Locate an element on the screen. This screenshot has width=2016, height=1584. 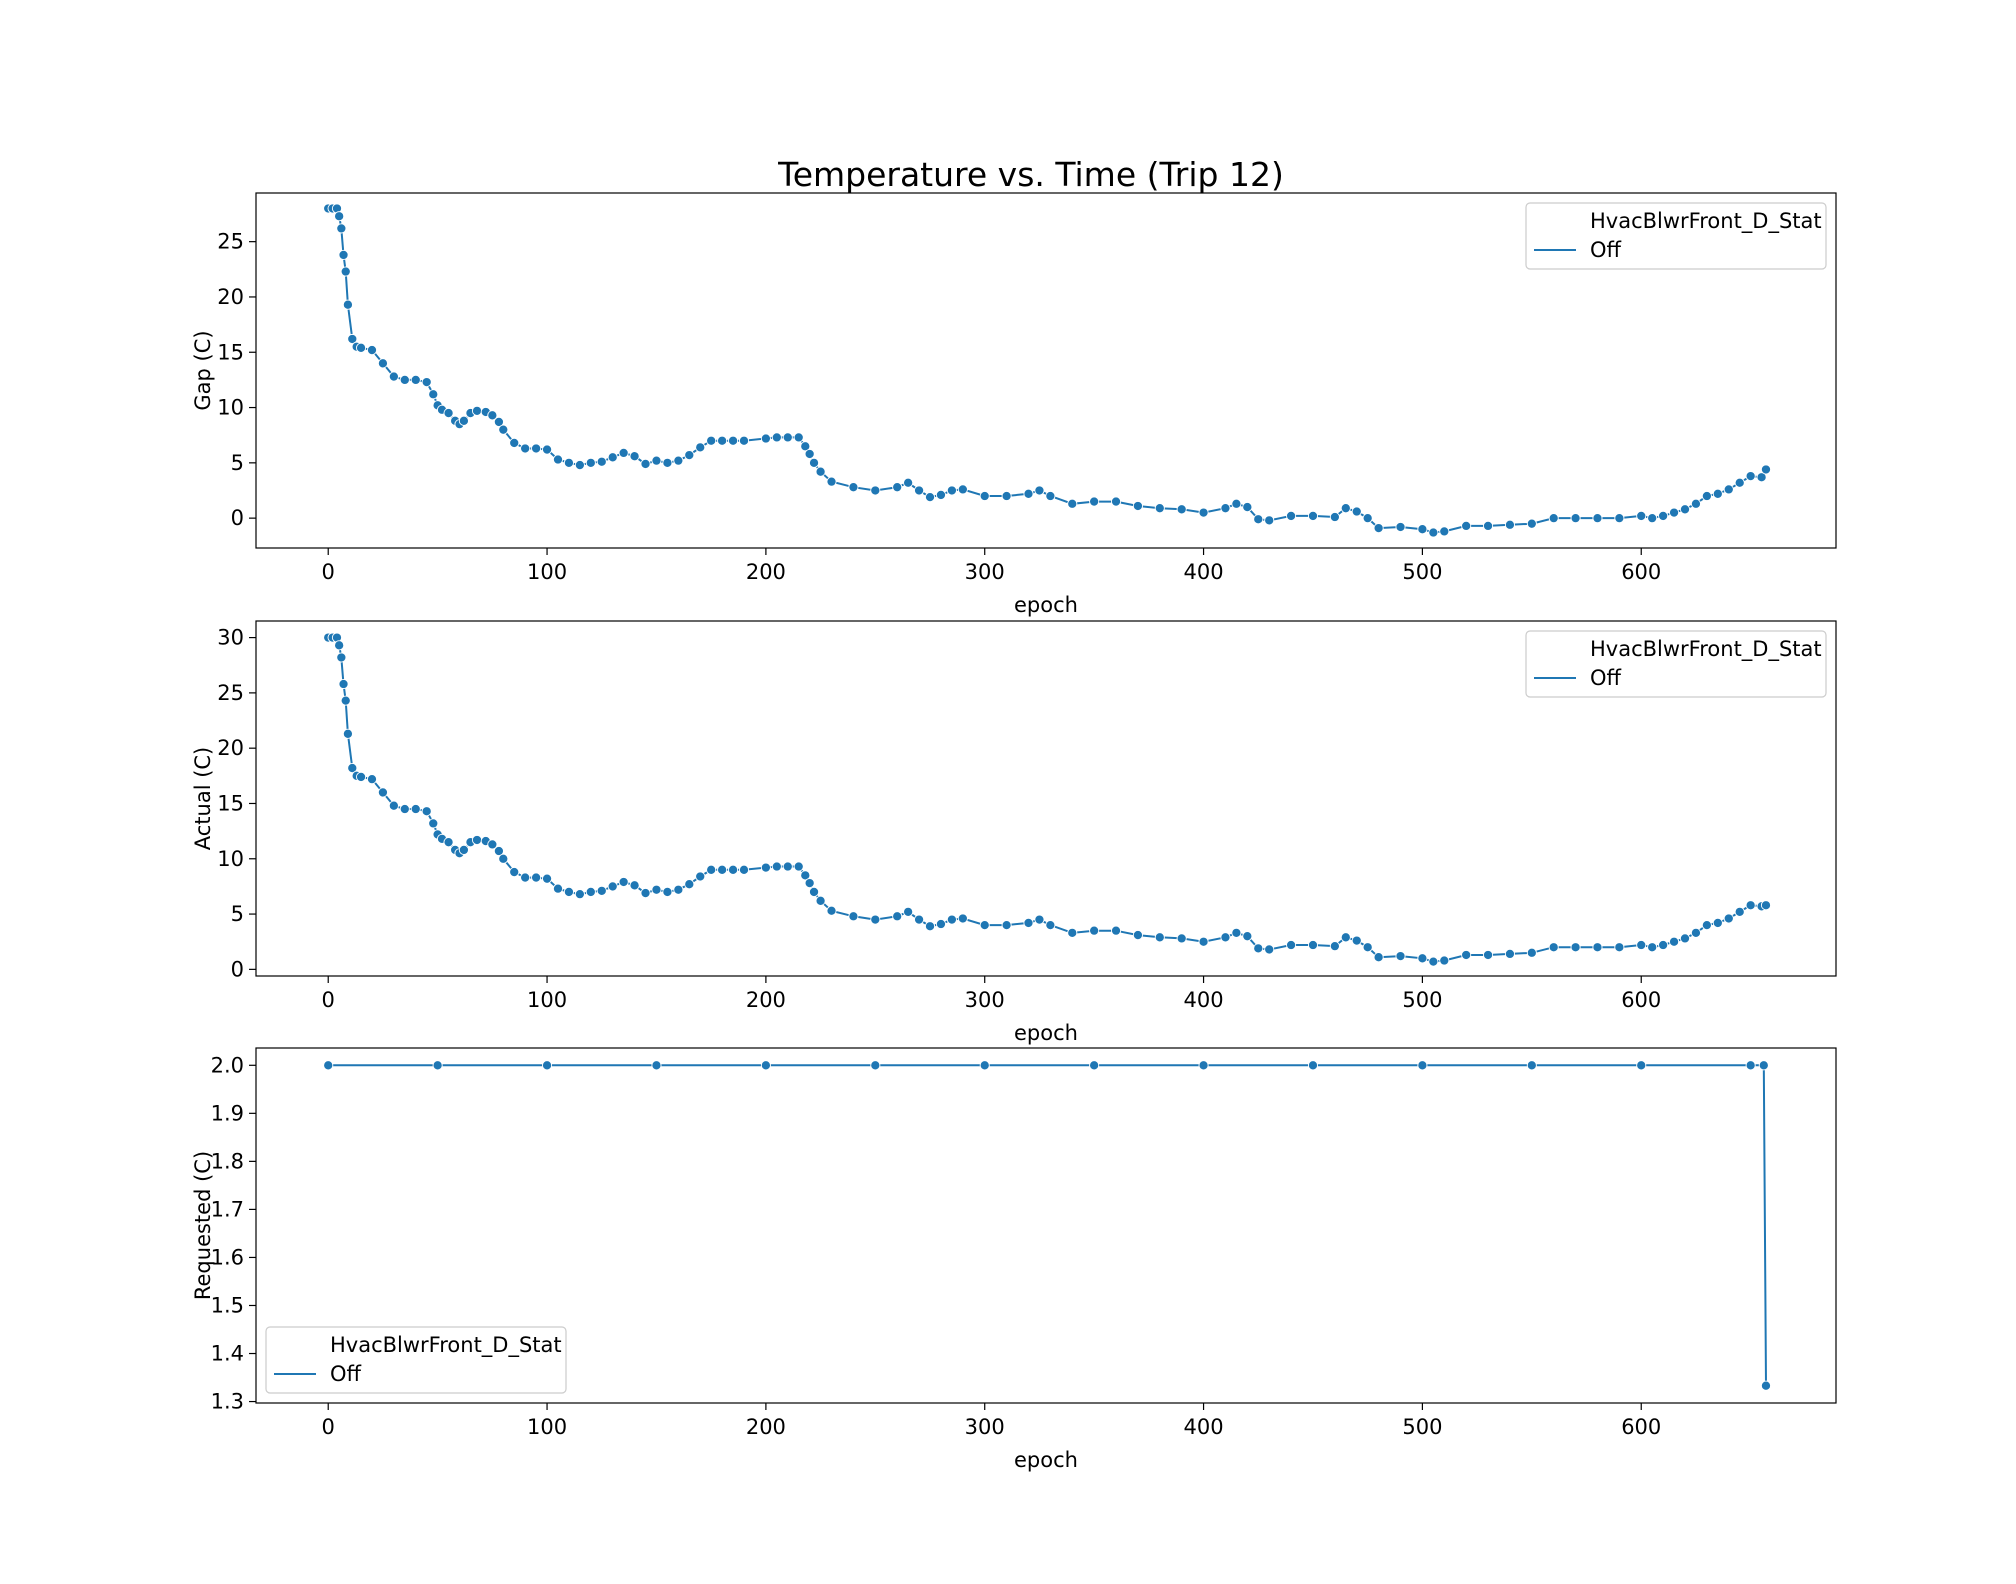
y-tick-label: 1.4 is located at coordinates (227, 1354).